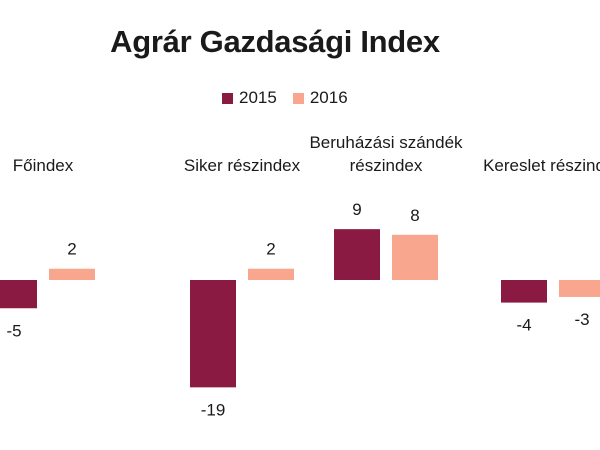 This screenshot has height=450, width=600. I want to click on legend-swatch-2015, so click(227, 98).